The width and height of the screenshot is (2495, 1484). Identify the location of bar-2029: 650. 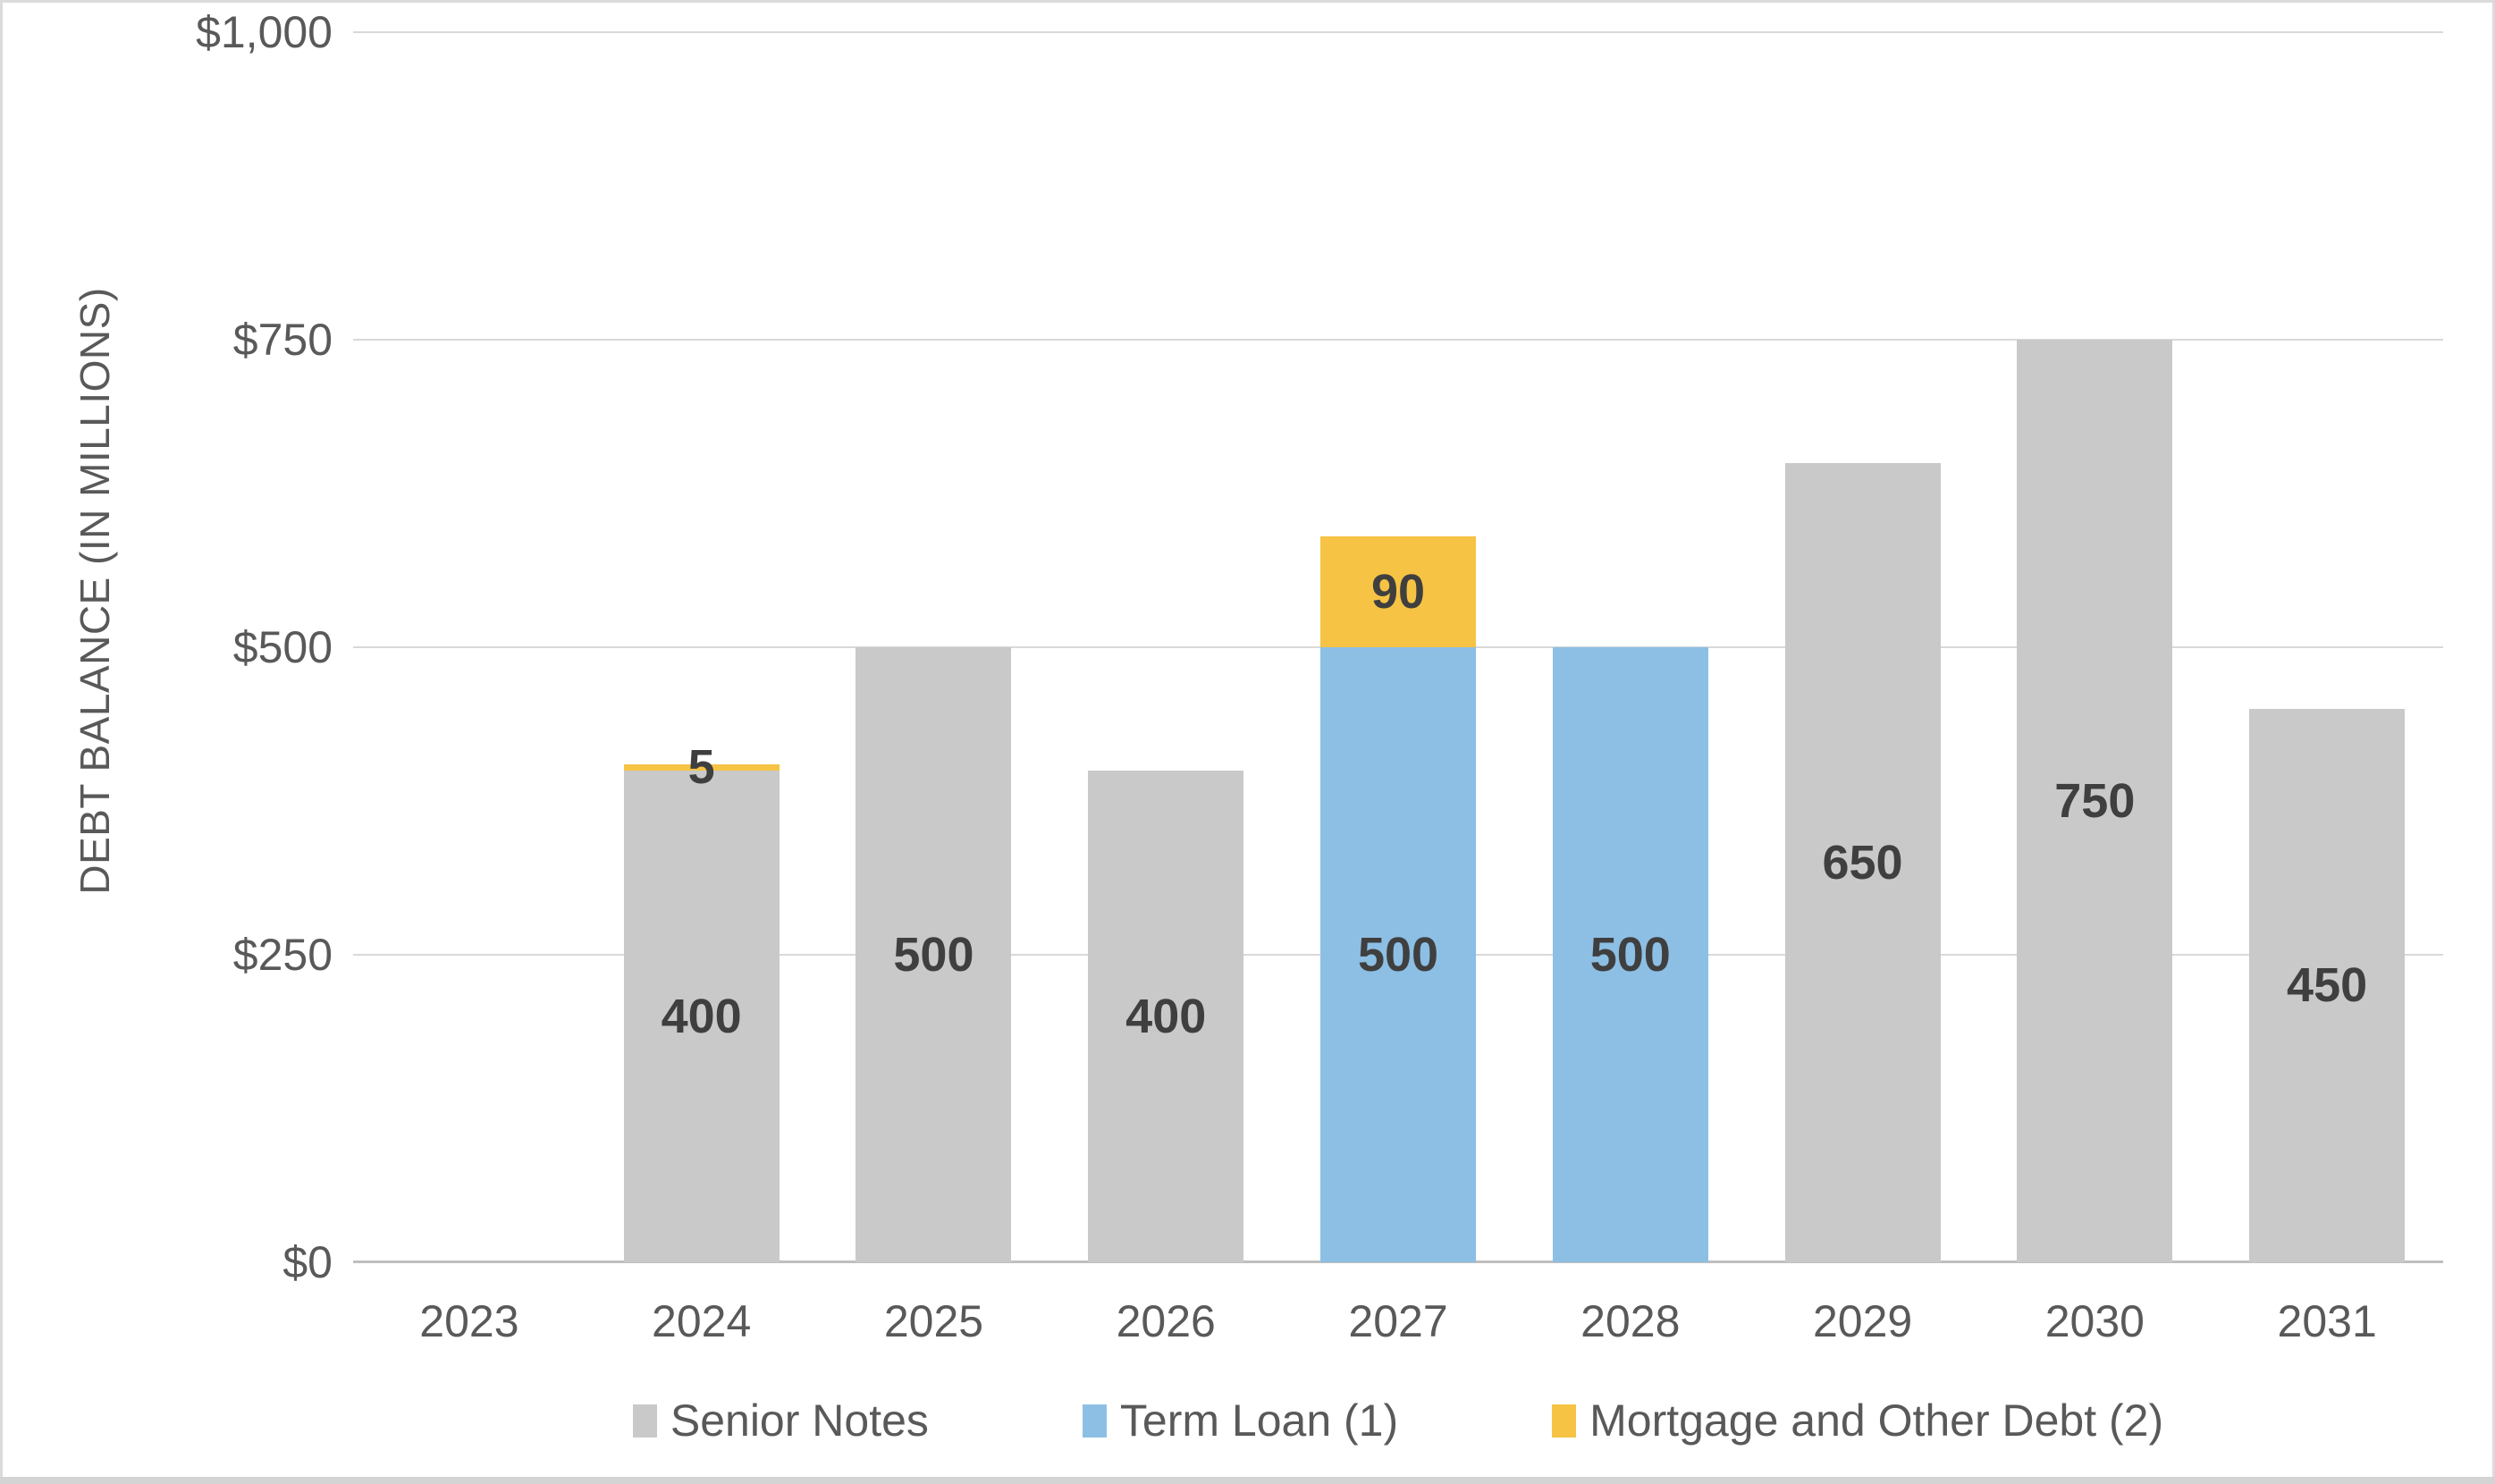
(1862, 862).